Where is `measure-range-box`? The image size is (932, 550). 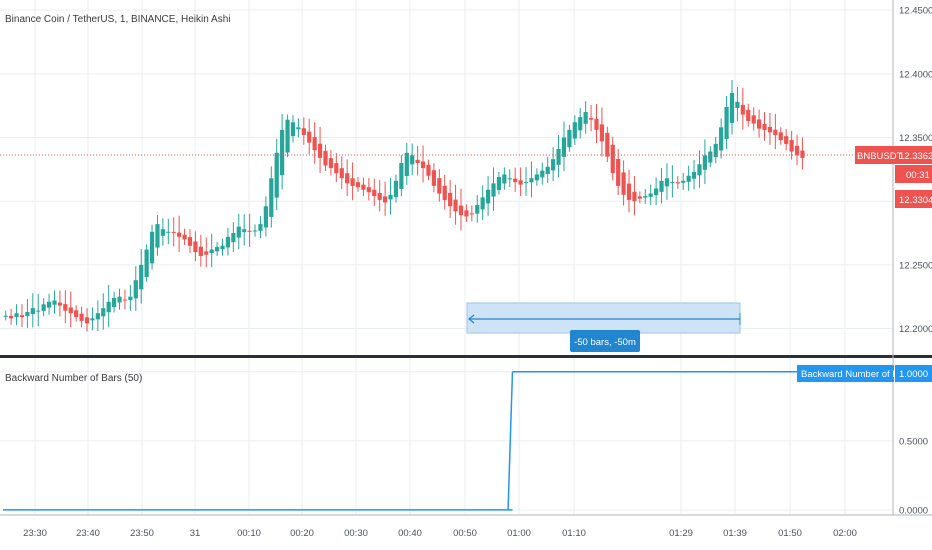 measure-range-box is located at coordinates (603, 318).